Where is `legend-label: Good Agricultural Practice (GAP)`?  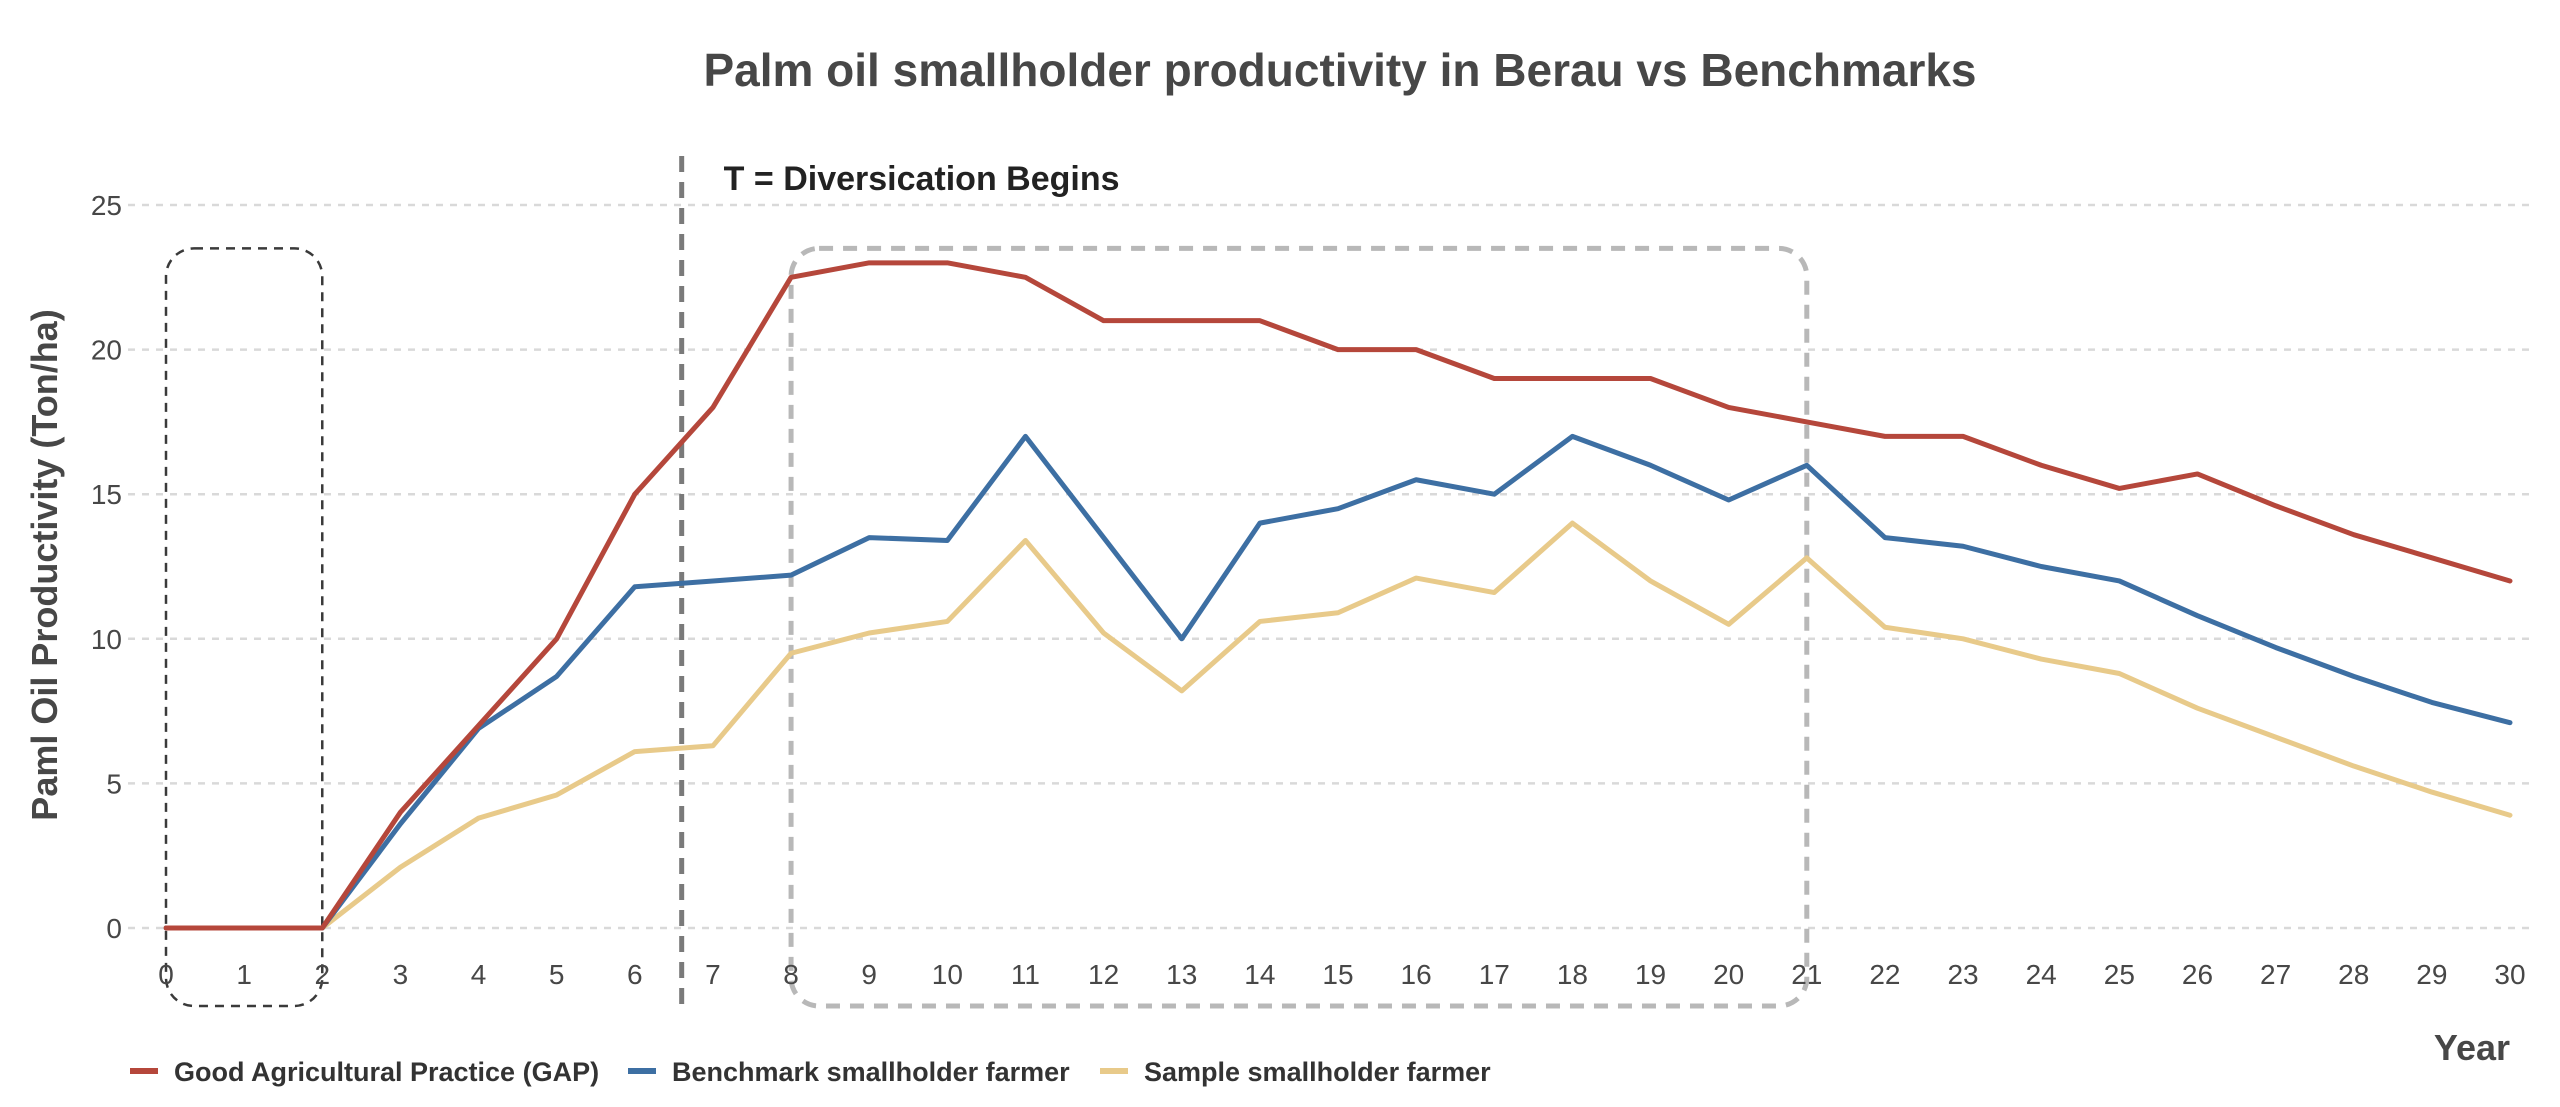
legend-label: Good Agricultural Practice (GAP) is located at coordinates (386, 1072).